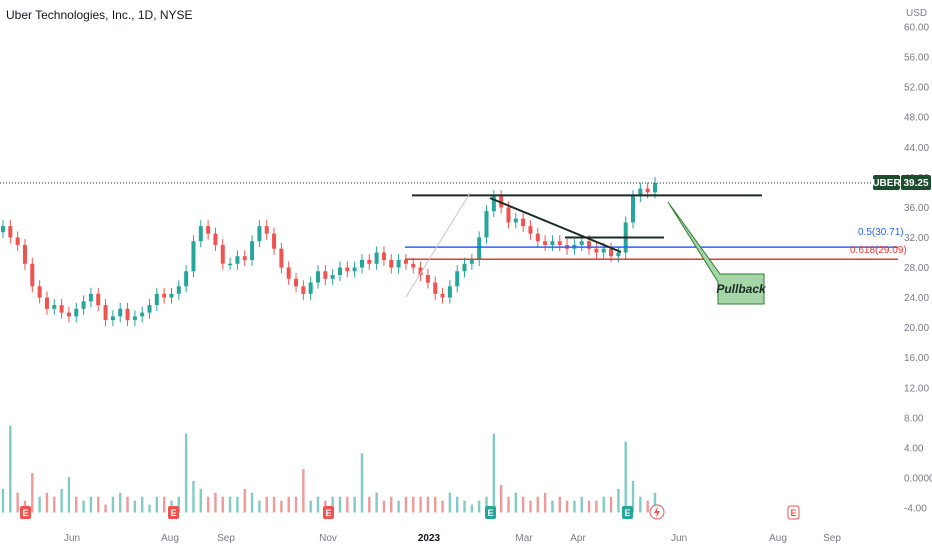 The image size is (932, 550). I want to click on descending-trendline, so click(555, 225).